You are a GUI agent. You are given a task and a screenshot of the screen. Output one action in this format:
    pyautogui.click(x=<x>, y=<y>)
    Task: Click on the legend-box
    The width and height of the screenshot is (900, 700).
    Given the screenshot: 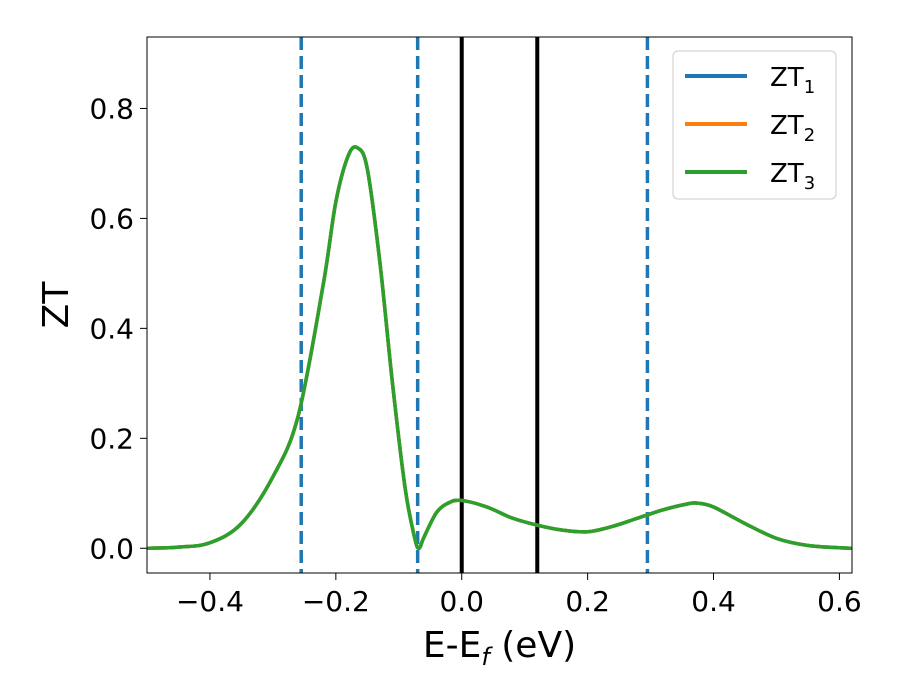 What is the action you would take?
    pyautogui.click(x=754, y=125)
    